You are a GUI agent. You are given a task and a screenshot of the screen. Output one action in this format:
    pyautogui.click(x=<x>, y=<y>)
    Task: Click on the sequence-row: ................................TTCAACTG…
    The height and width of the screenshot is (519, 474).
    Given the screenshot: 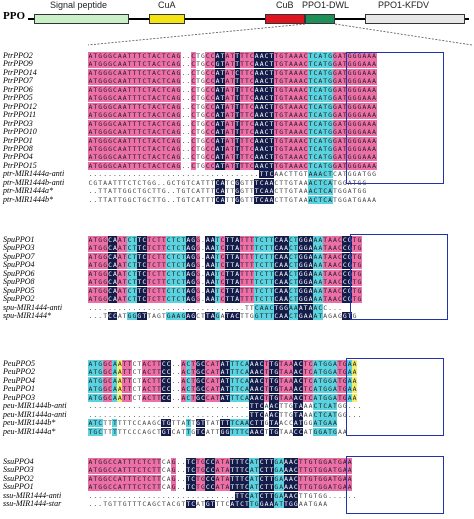 What is the action you would take?
    pyautogui.click(x=215, y=307)
    